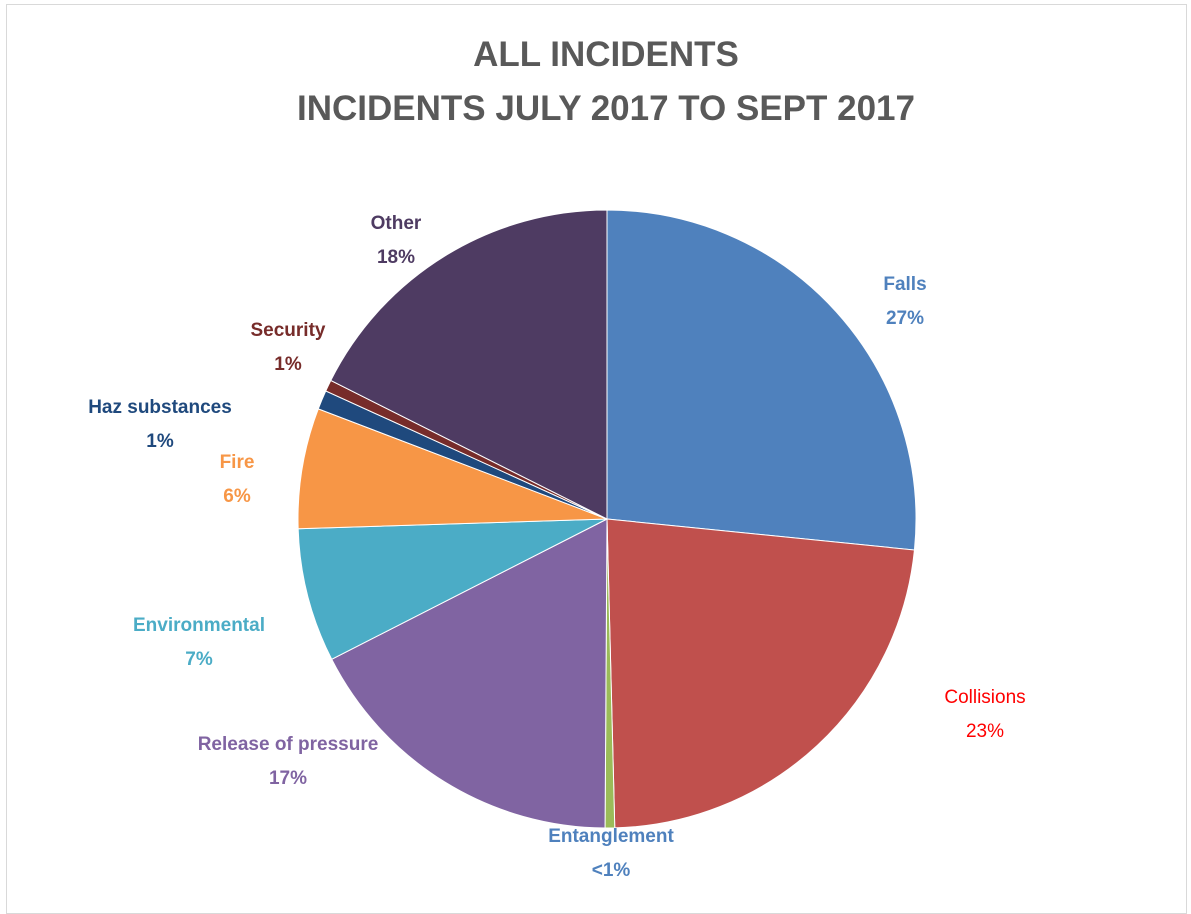 The image size is (1191, 914). What do you see at coordinates (452, 589) in the screenshot?
I see `pie-slice-environmental` at bounding box center [452, 589].